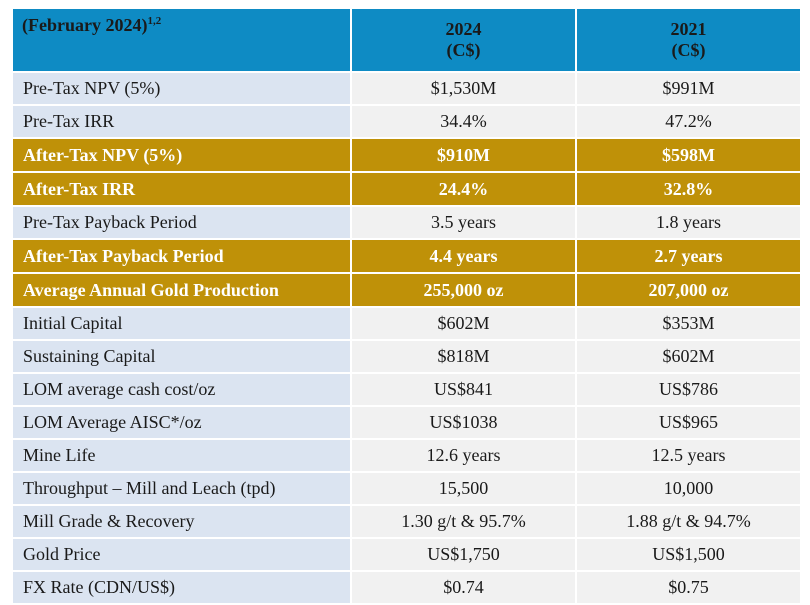 This screenshot has width=810, height=605. Describe the element at coordinates (181, 554) in the screenshot. I see `row-label: Gold Price` at that location.